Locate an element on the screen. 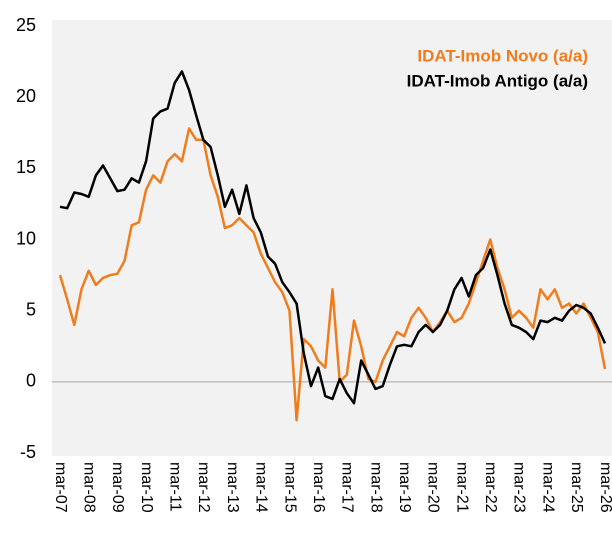 Image resolution: width=612 pixels, height=539 pixels. legend-entry: IDAT-Imob Antigo (a/a) is located at coordinates (497, 80).